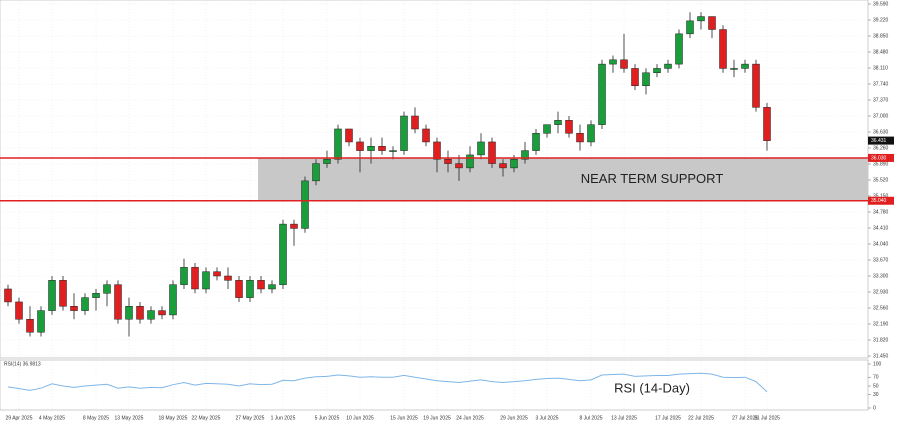  Describe the element at coordinates (745, 418) in the screenshot. I see `x-tick-label: 27 Jul 2025` at that location.